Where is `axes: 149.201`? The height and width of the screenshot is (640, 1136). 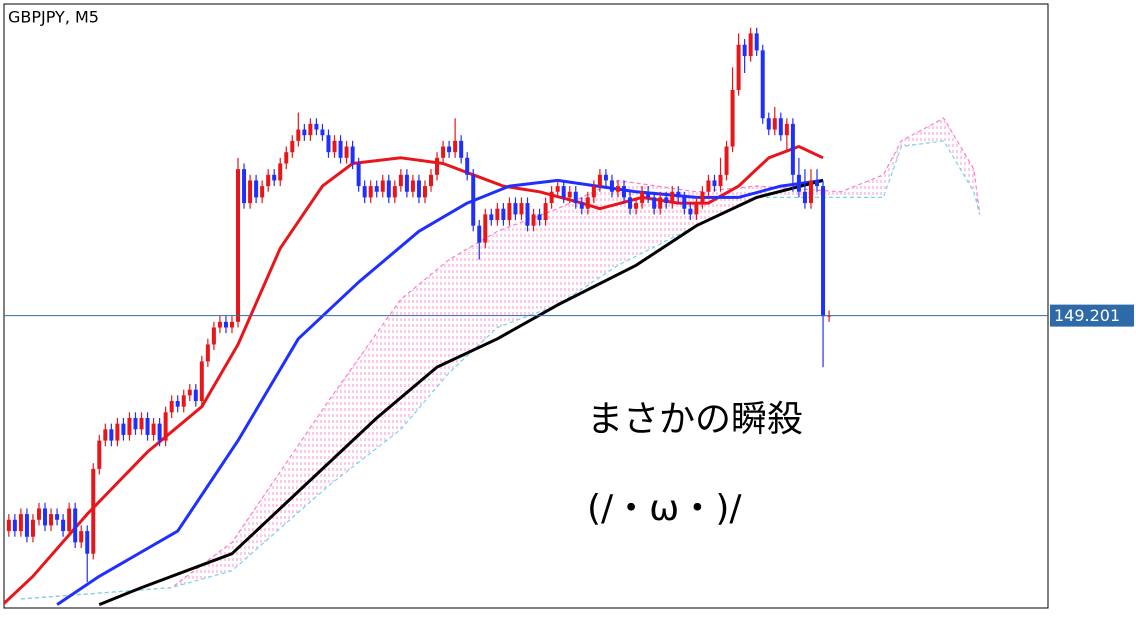 axes: 149.201 is located at coordinates (1092, 315).